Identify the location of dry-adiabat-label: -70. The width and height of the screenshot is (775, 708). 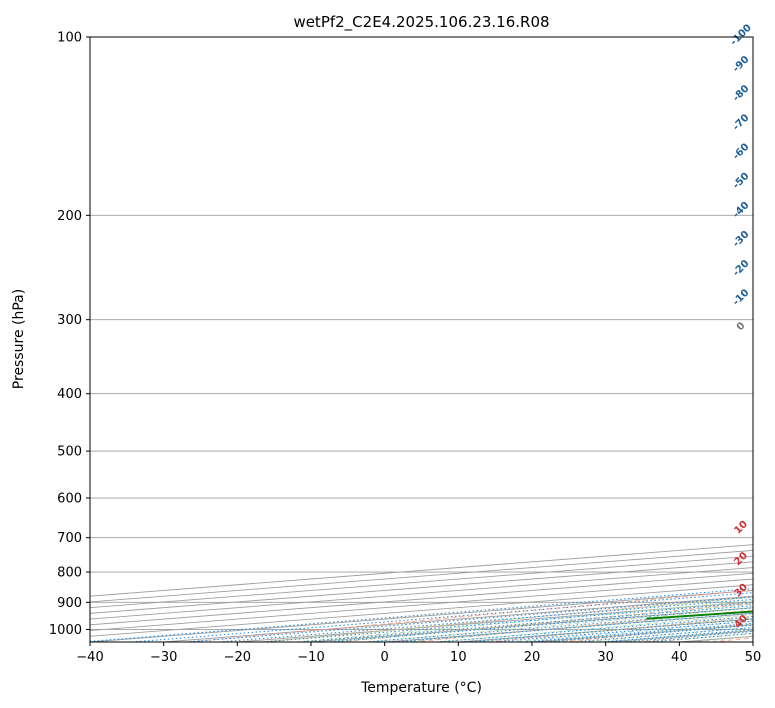
(741, 122).